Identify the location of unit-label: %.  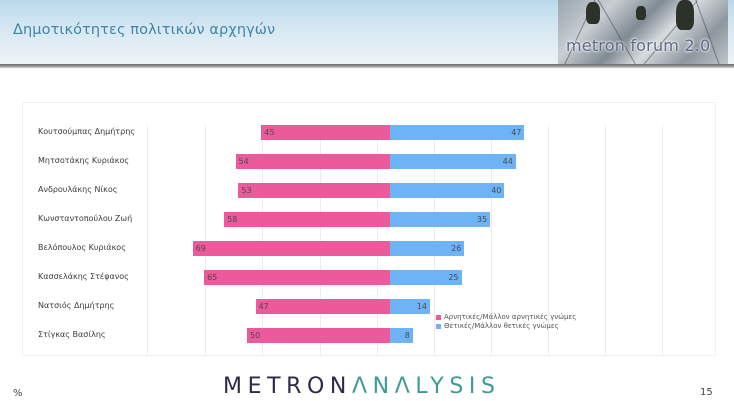
(18, 393).